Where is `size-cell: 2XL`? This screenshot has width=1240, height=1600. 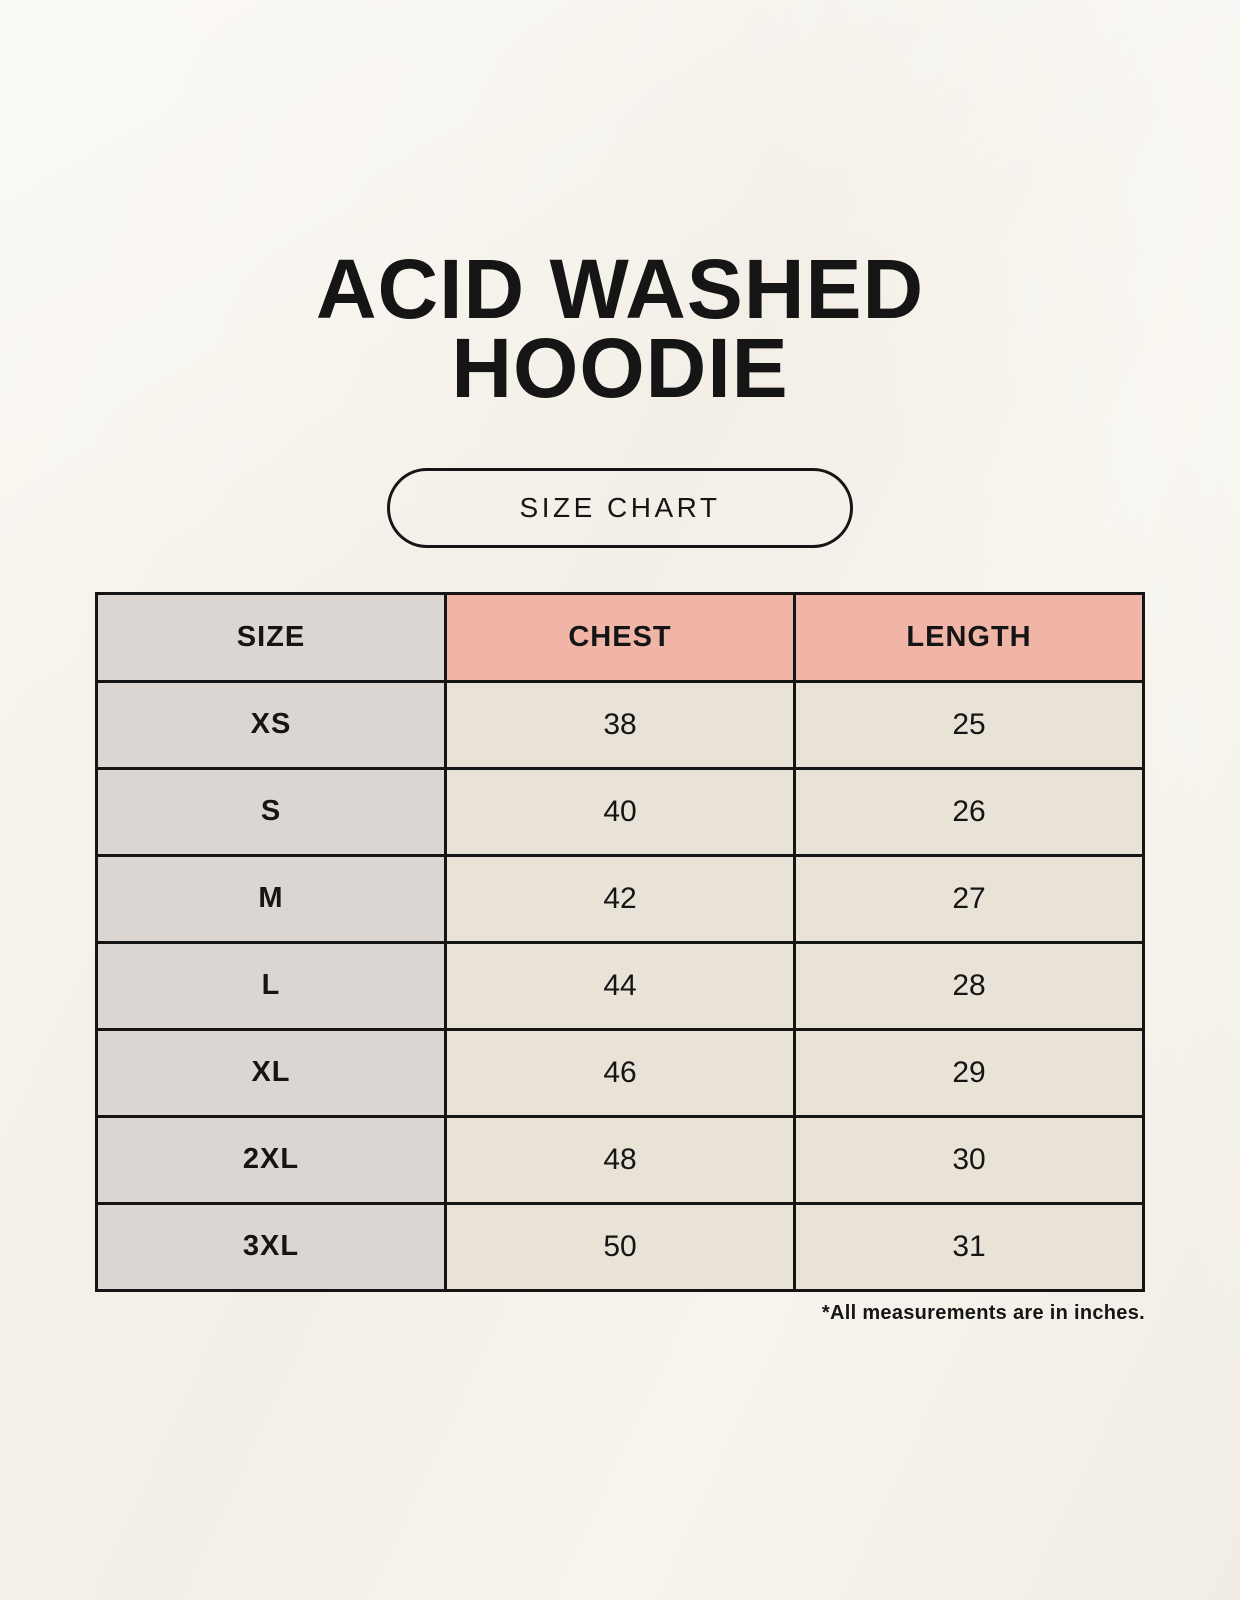 size-cell: 2XL is located at coordinates (271, 1159).